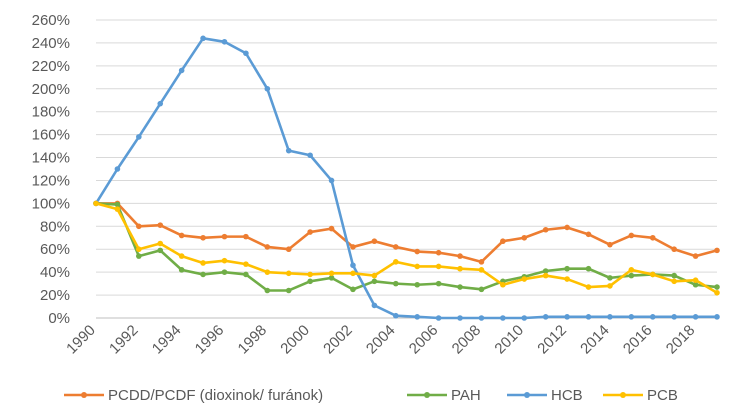 The width and height of the screenshot is (749, 417). What do you see at coordinates (51, 89) in the screenshot?
I see `y-tick-label: 200%` at bounding box center [51, 89].